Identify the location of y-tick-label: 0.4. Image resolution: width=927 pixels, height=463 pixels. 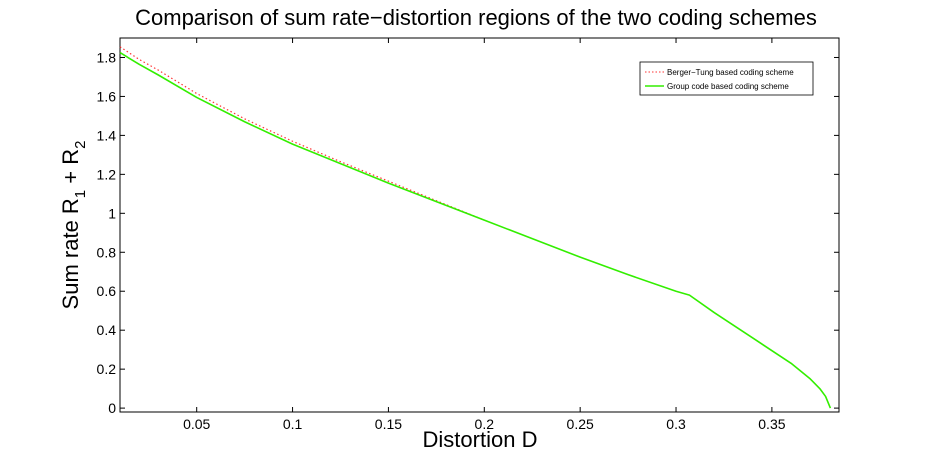
(107, 330).